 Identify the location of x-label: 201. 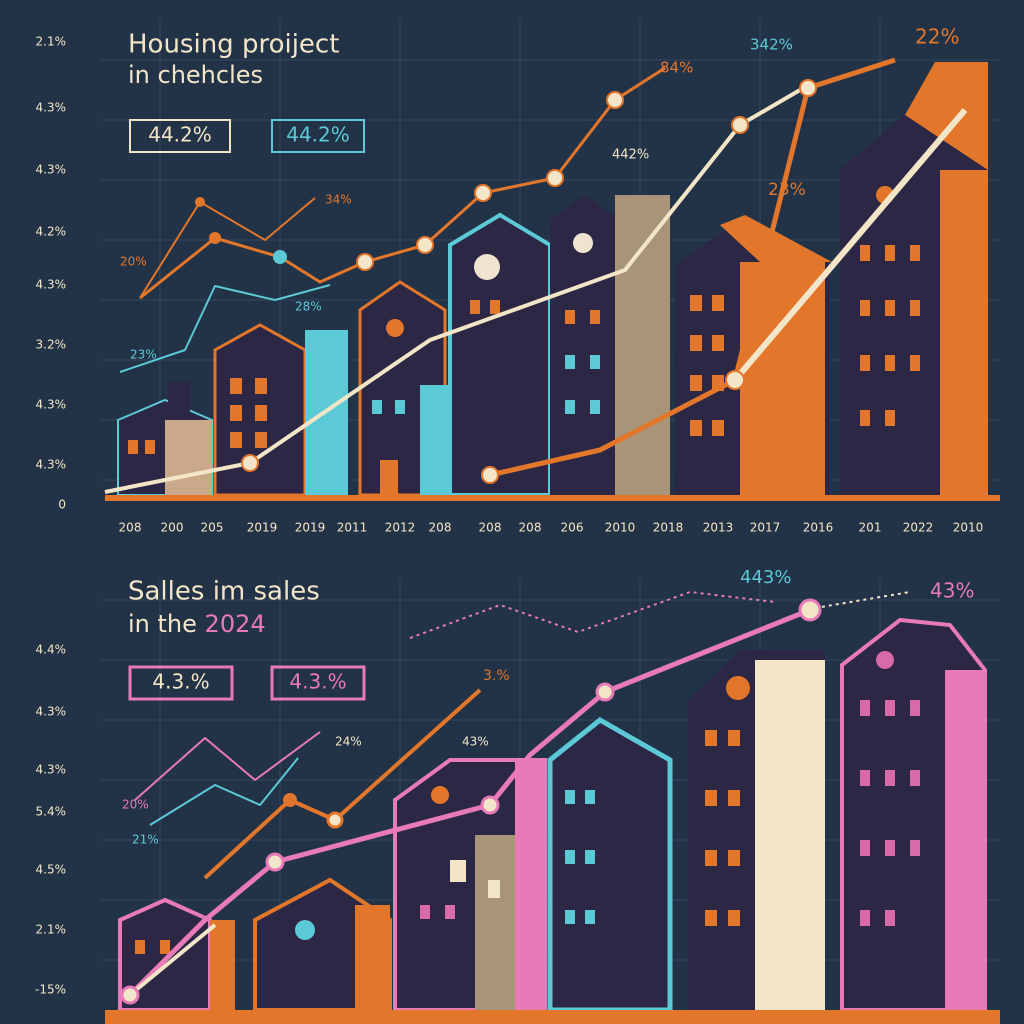
(870, 528).